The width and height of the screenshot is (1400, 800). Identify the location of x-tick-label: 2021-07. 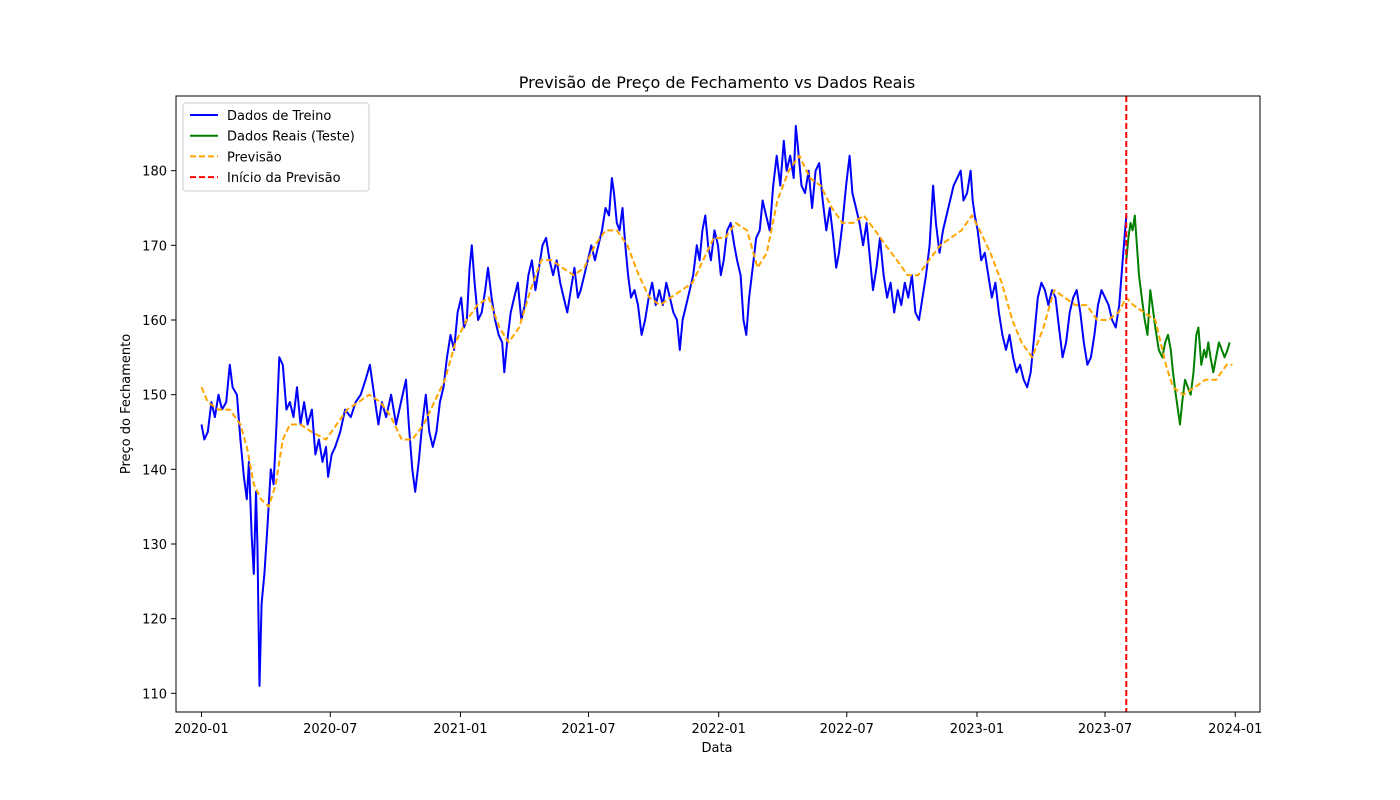
(588, 729).